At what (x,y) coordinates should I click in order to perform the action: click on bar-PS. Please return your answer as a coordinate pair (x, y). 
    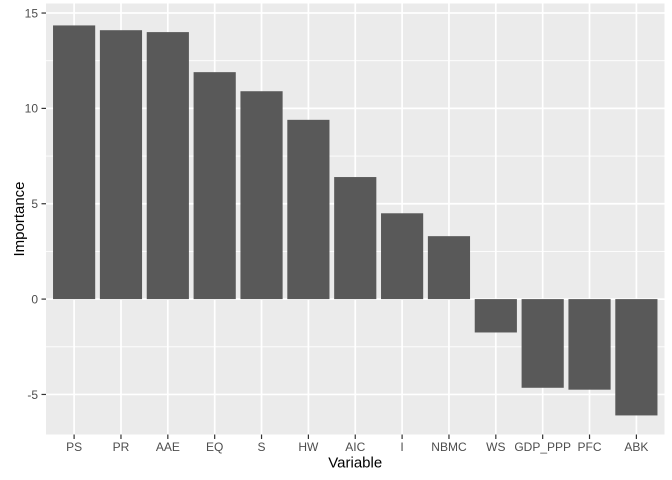
    Looking at the image, I should click on (74, 162).